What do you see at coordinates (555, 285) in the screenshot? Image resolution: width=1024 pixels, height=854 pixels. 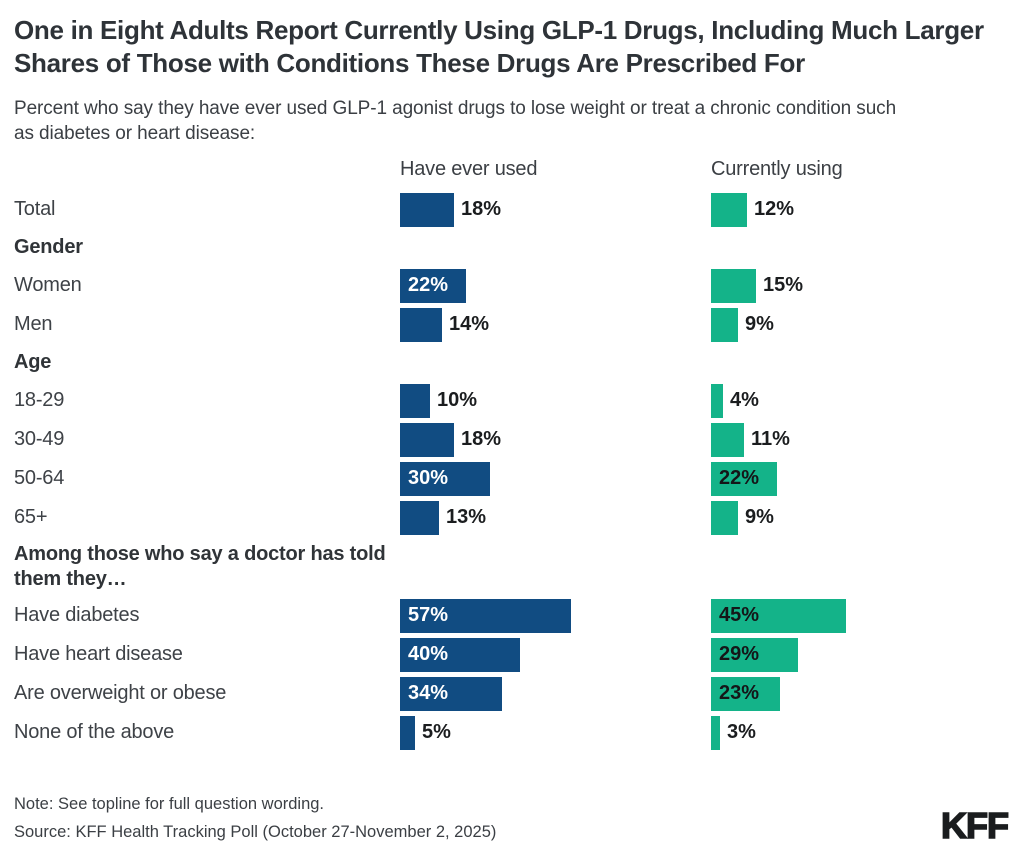 I see `ever-used-bar-cell: 22%` at bounding box center [555, 285].